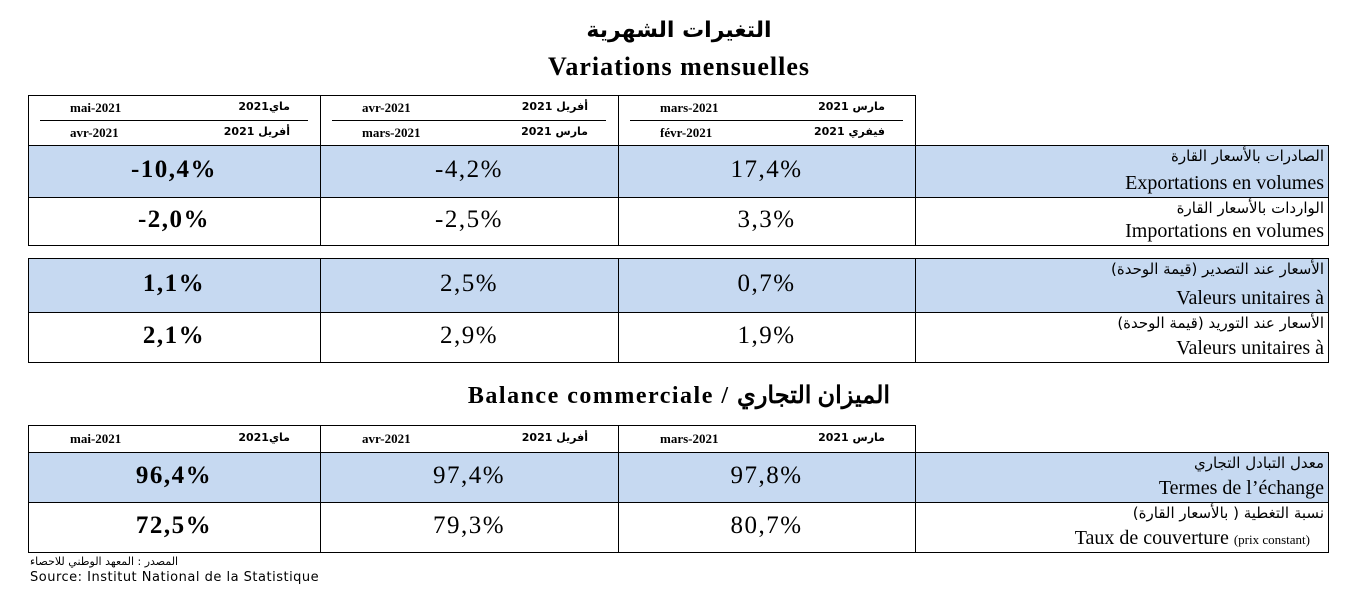  I want to click on cell-value: -10,4%, so click(174, 169).